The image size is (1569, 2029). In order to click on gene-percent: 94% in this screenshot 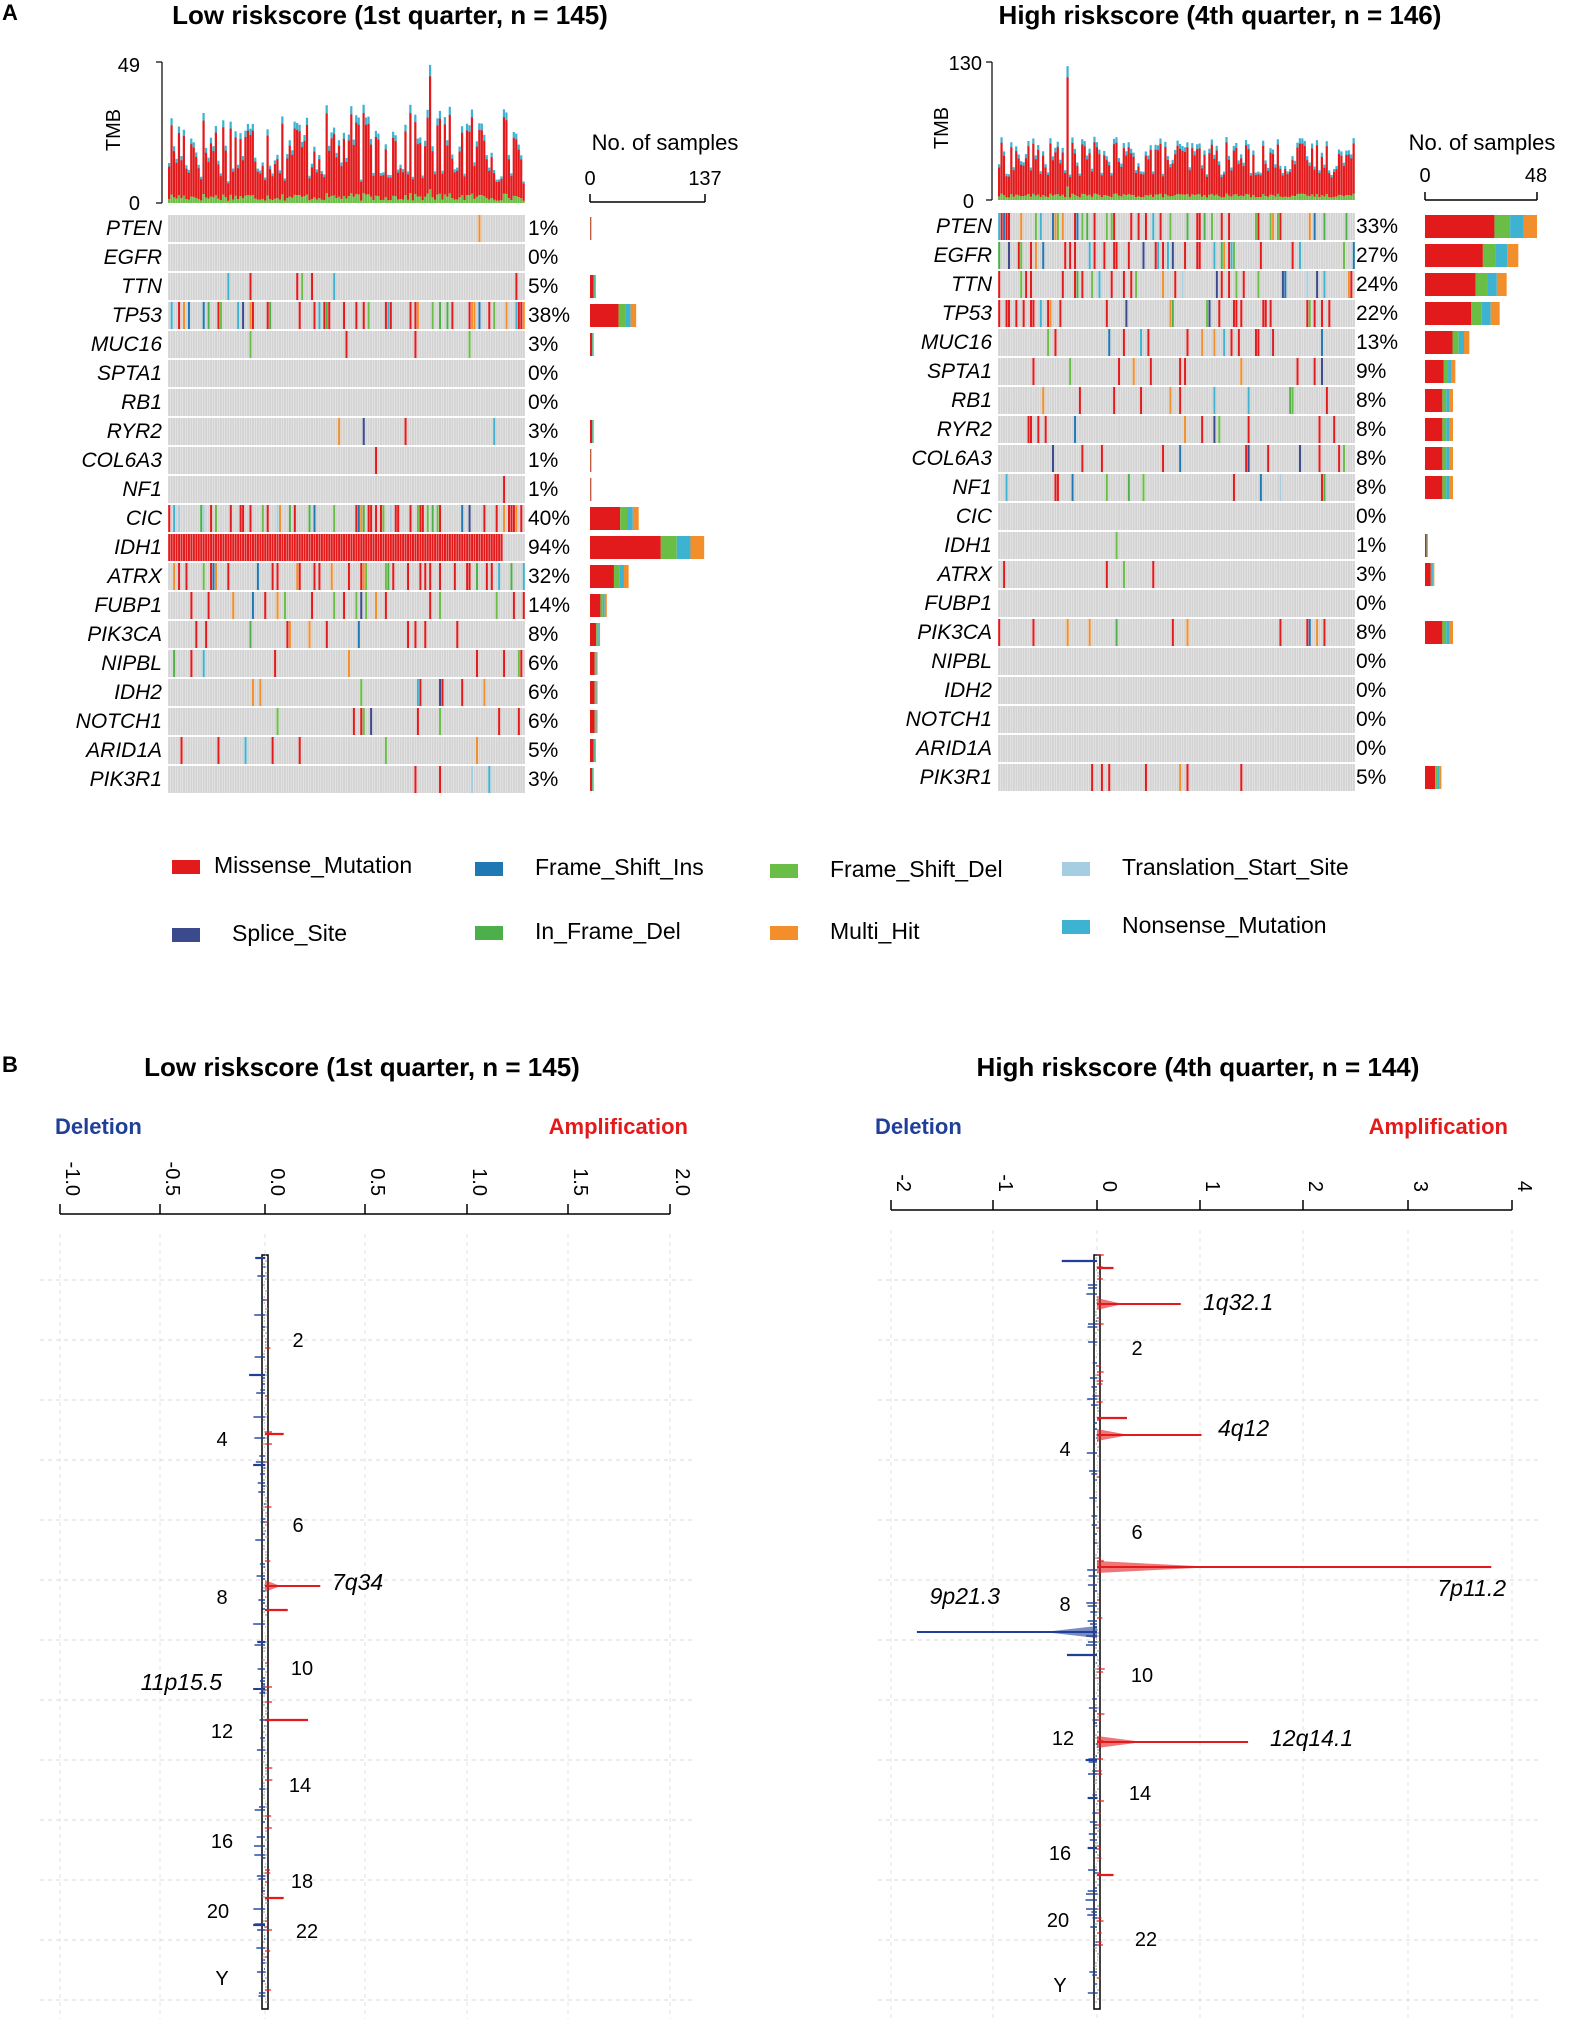, I will do `click(549, 547)`.